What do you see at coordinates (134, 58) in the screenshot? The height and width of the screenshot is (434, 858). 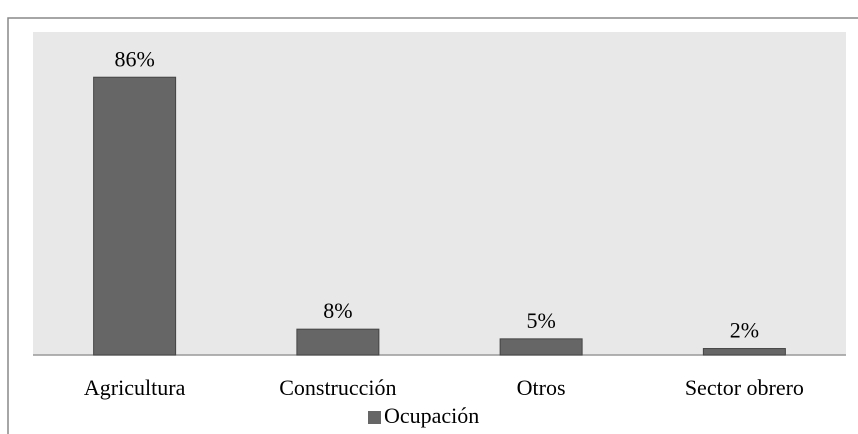 I see `data-label: 86%` at bounding box center [134, 58].